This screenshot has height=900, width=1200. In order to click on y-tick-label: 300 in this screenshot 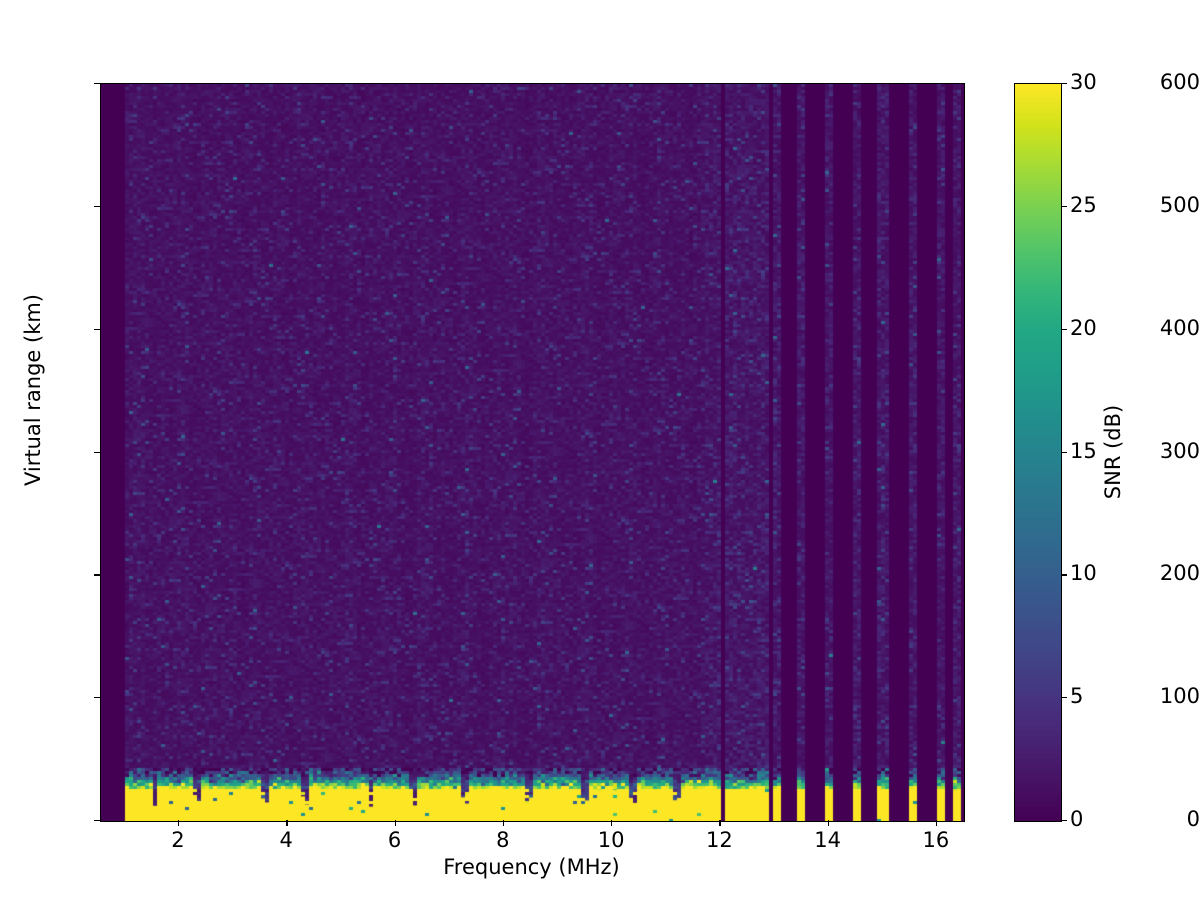, I will do `click(1179, 450)`.